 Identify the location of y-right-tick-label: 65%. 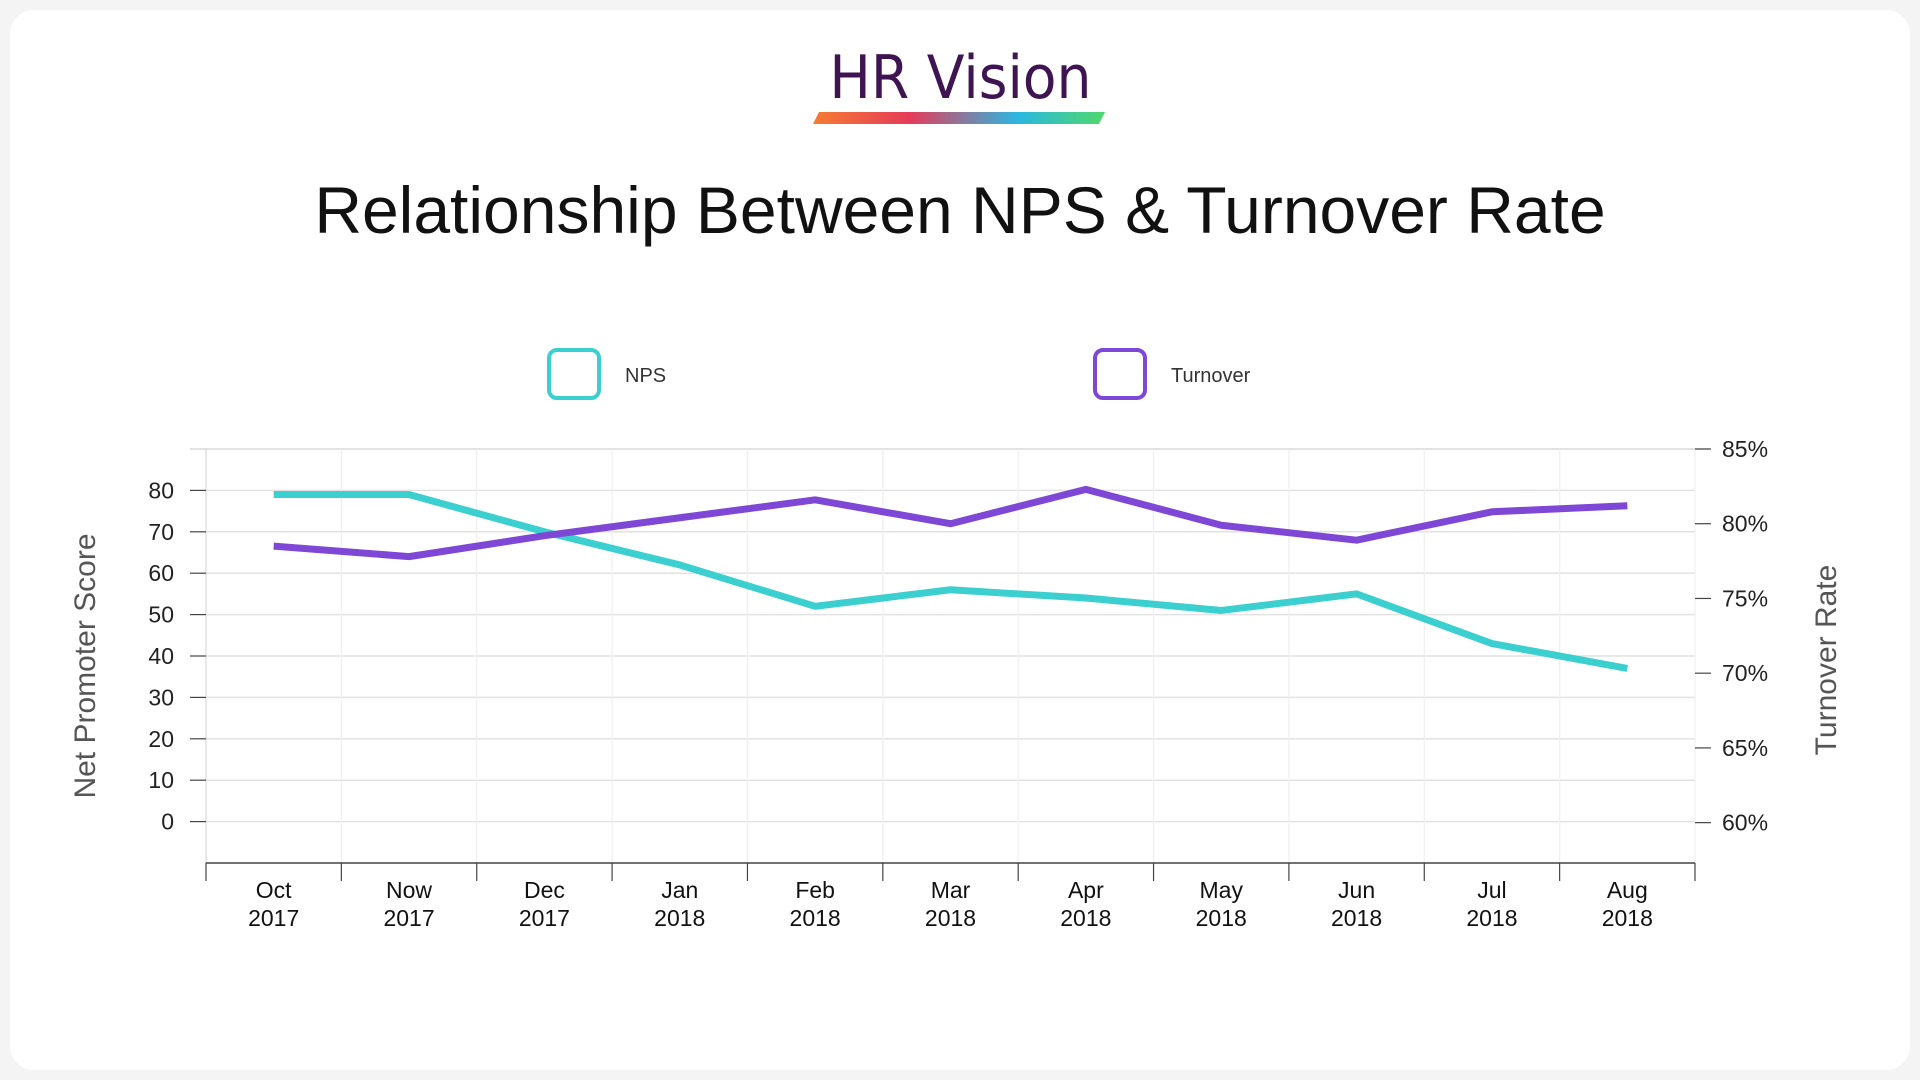
(1745, 748).